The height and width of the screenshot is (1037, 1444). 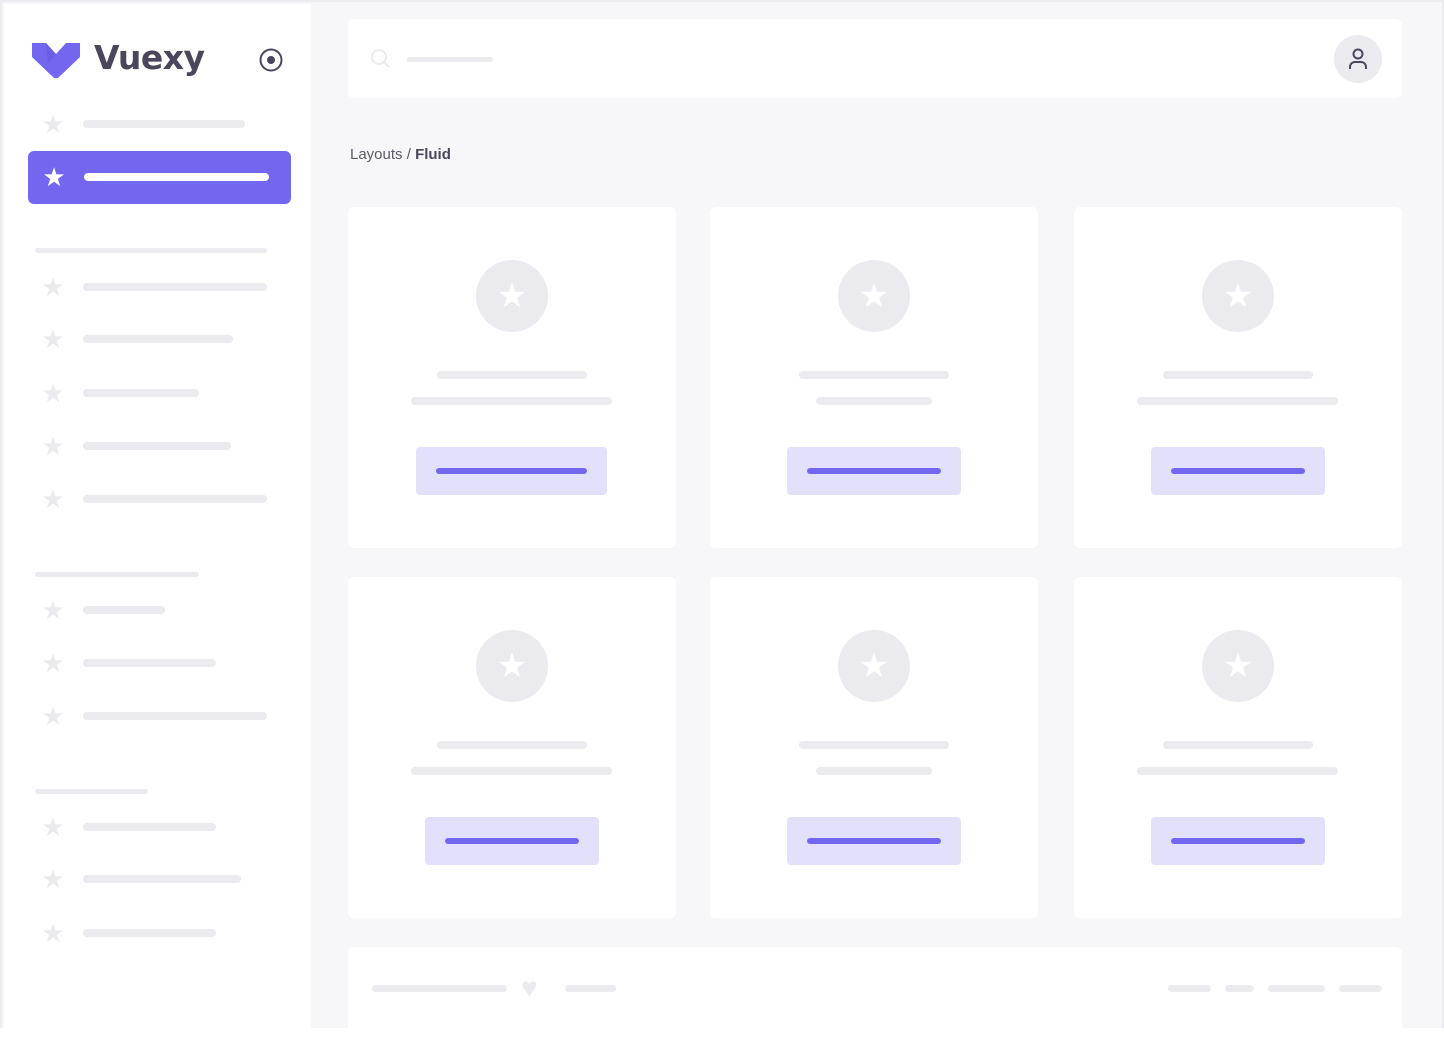 What do you see at coordinates (529, 987) in the screenshot?
I see `heart-icon: ♥` at bounding box center [529, 987].